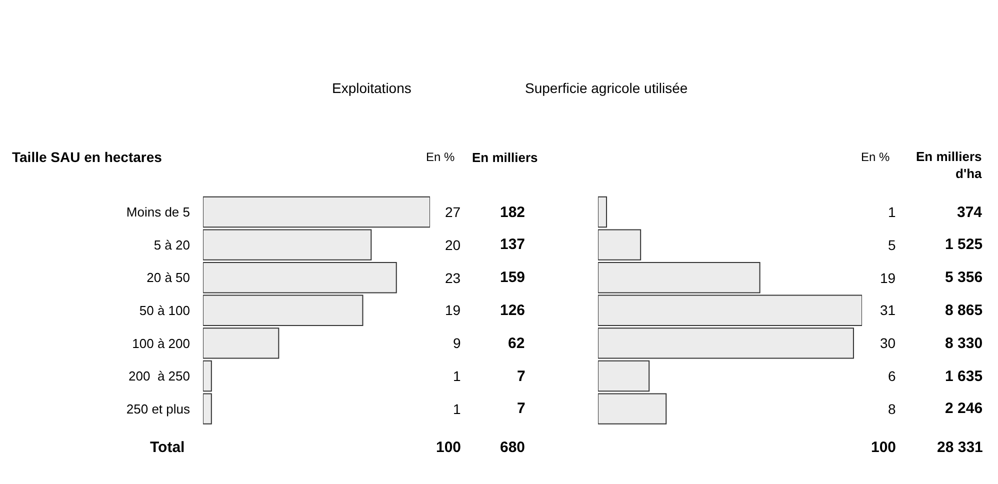 The image size is (998, 484). Describe the element at coordinates (960, 447) in the screenshot. I see `text: 28 331` at that location.